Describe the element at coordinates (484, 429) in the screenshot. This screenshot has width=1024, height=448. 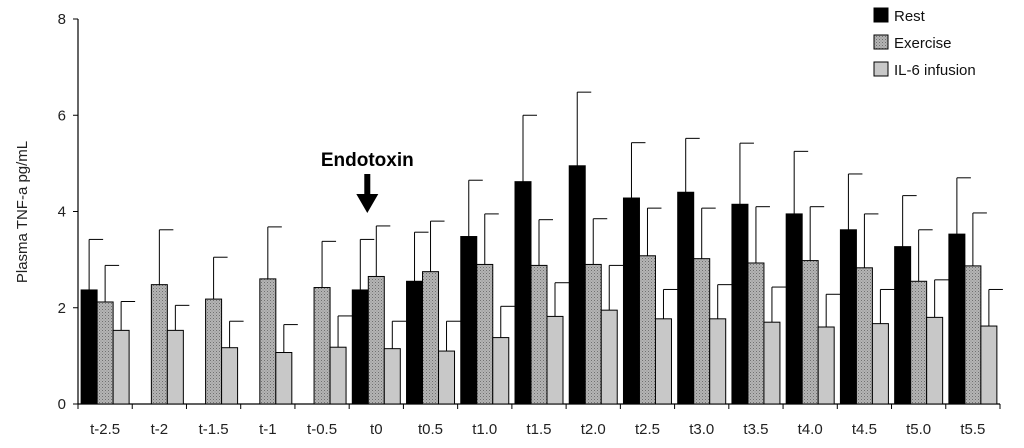
I see `x-tick-label: t1.0` at that location.